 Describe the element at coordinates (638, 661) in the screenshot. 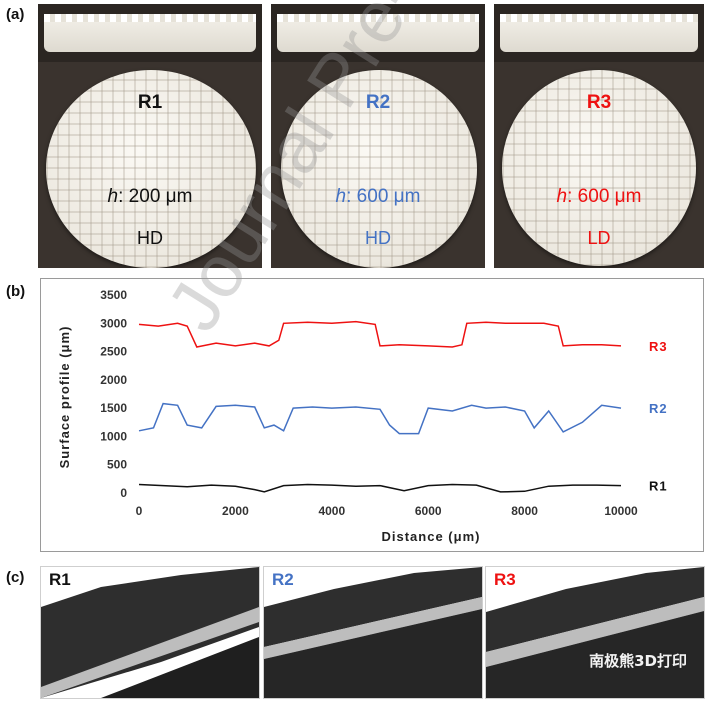

I see `credit-text: 南极熊3D打印` at that location.